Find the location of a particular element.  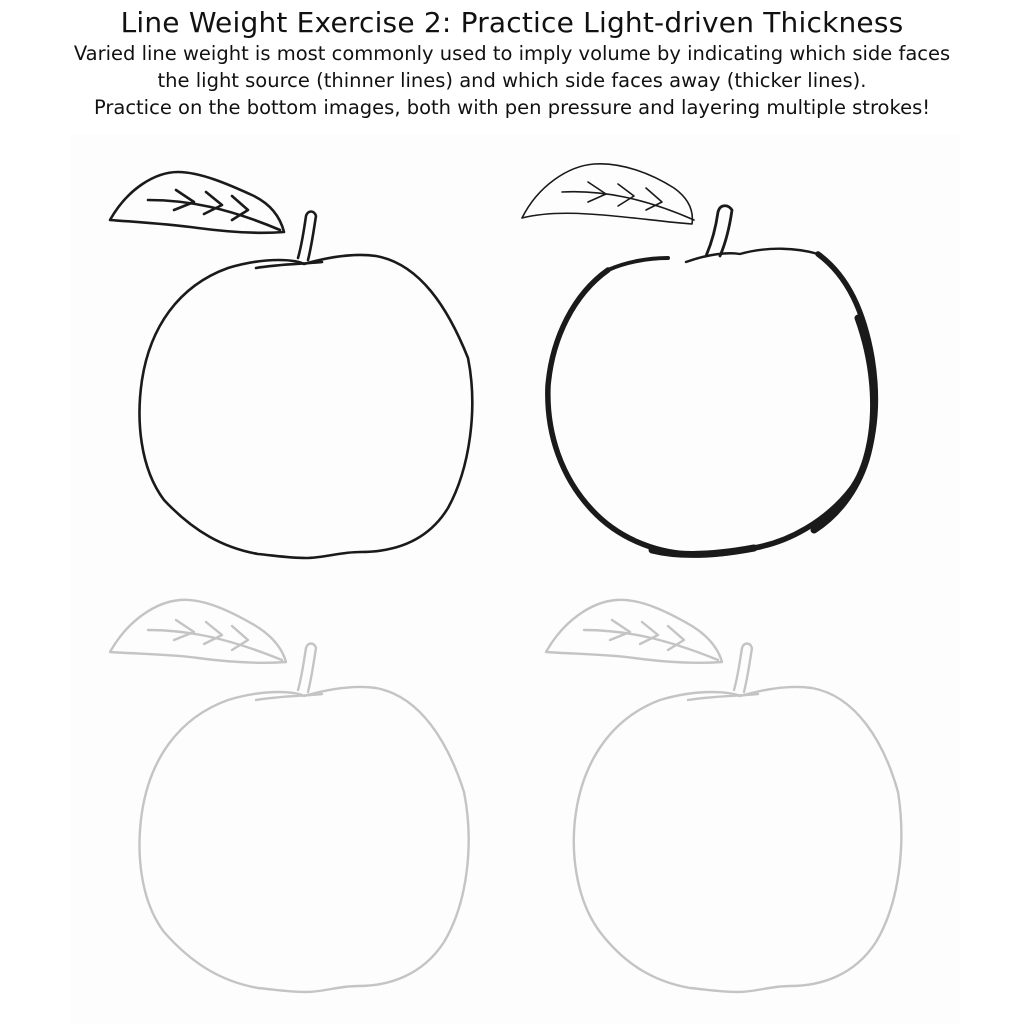

apple-trace-drawing-right is located at coordinates (723, 796).